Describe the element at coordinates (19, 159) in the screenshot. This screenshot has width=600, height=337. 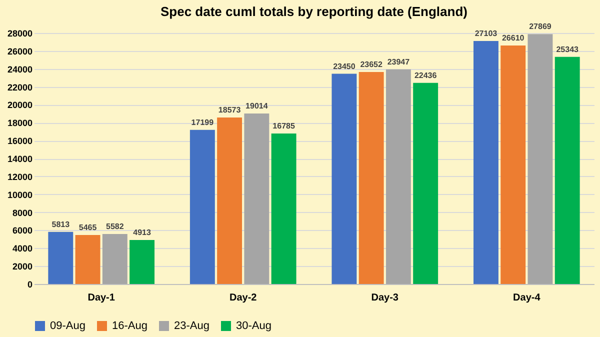
I see `y-tick-label: 14000` at that location.